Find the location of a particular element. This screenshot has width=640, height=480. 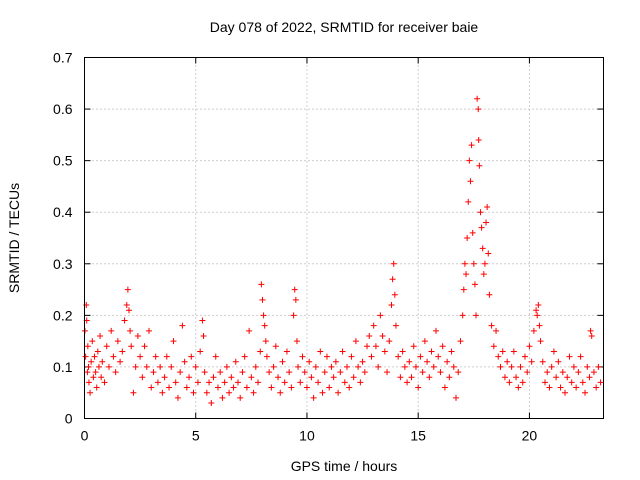

y-tick-label: 0 is located at coordinates (69, 419).